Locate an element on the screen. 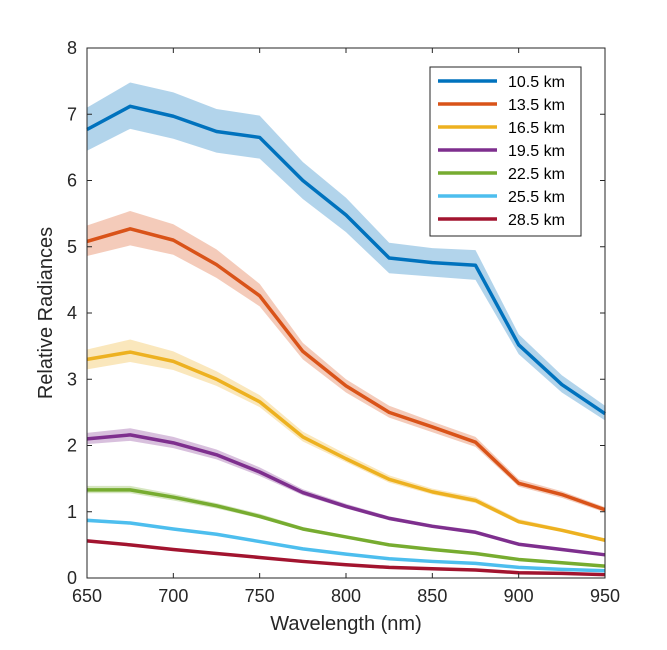  y-tick-label: 3 is located at coordinates (72, 379).